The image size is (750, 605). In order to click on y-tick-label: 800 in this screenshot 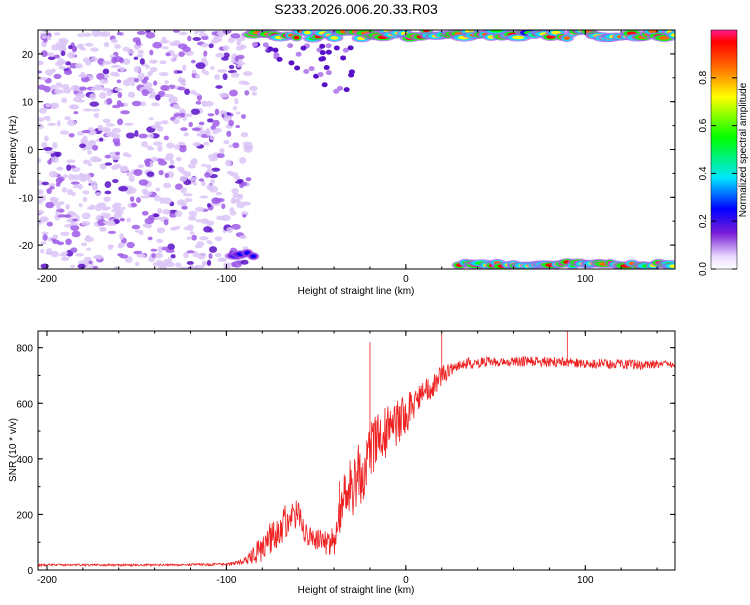, I will do `click(24, 349)`.